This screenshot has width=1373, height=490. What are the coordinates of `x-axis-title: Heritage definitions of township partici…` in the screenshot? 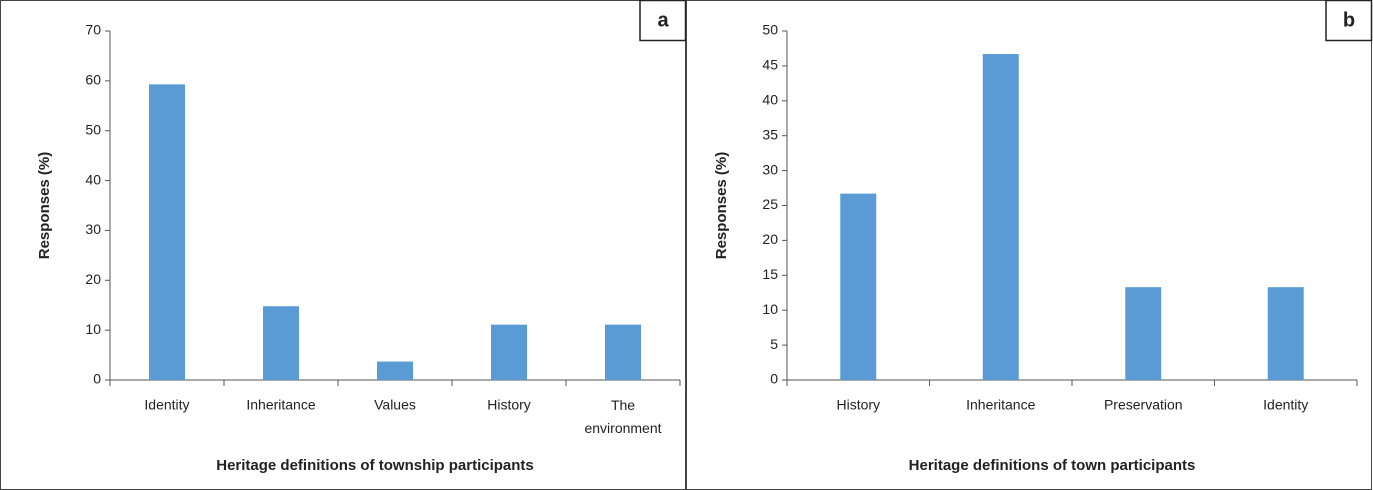 It's located at (375, 465).